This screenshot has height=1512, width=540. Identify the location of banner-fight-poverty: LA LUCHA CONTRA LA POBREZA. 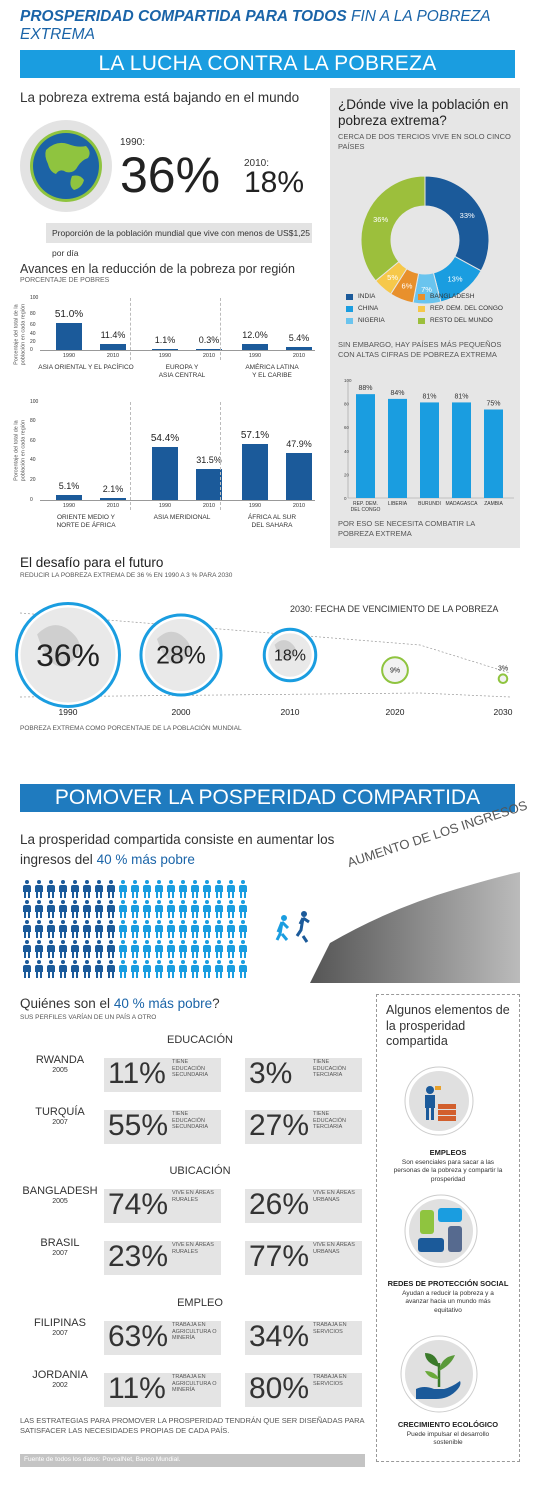
(267, 64).